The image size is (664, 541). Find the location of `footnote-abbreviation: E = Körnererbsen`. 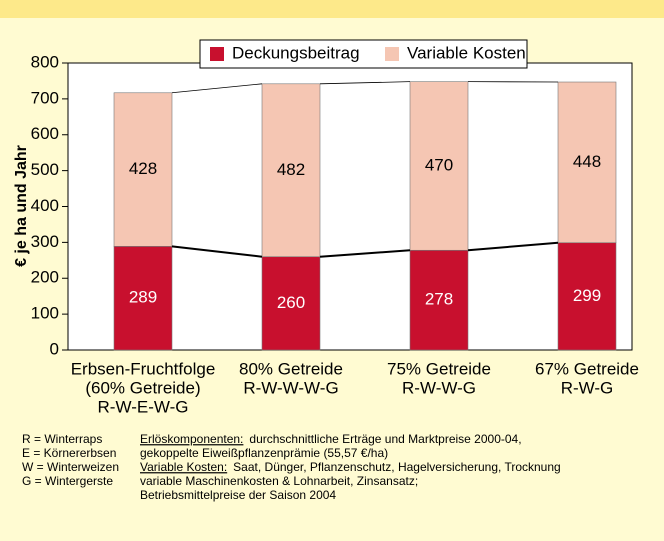

footnote-abbreviation: E = Körnererbsen is located at coordinates (69, 453).